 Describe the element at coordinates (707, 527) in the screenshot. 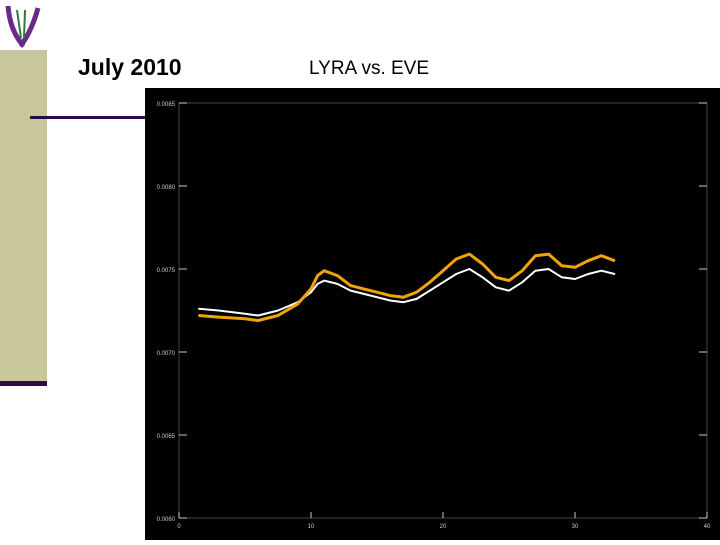

I see `x-tick-label: 40` at that location.